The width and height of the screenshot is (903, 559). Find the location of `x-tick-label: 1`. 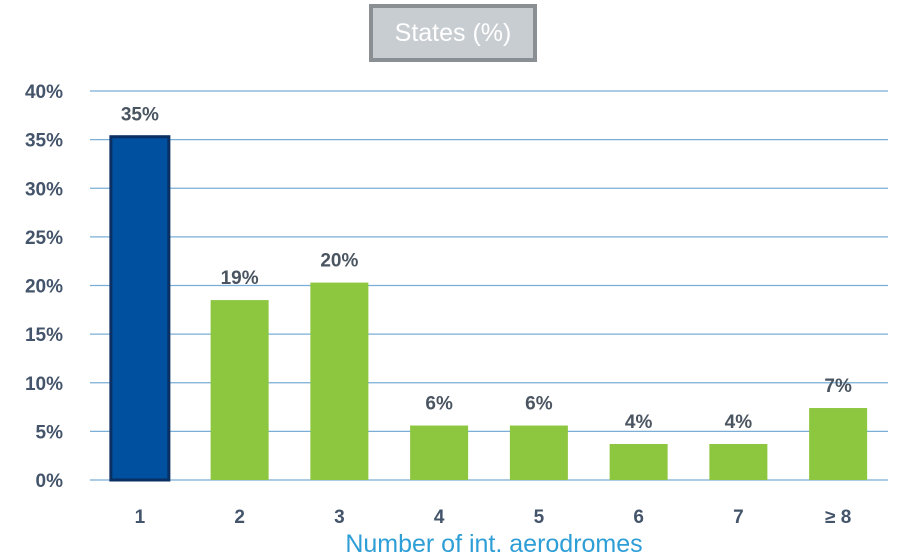

x-tick-label: 1 is located at coordinates (140, 517).